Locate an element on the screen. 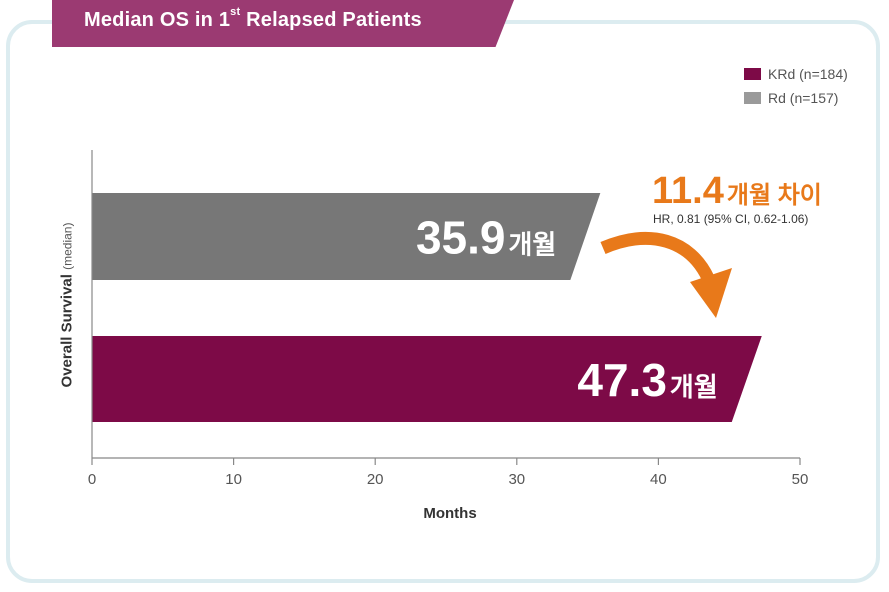 The width and height of the screenshot is (889, 592). legend-label-rd: Rd (n=157) is located at coordinates (803, 98).